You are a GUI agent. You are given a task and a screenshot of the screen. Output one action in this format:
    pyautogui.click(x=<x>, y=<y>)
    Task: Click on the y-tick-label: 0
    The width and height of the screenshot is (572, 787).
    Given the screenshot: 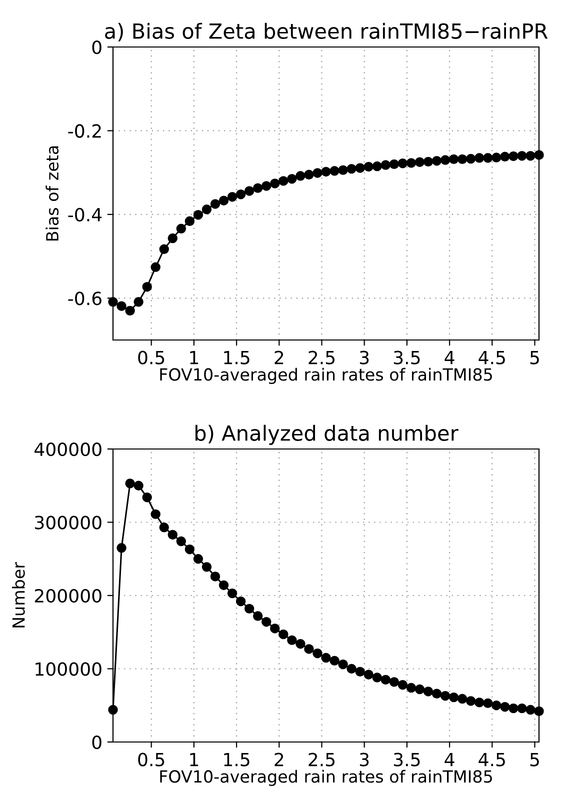 What is the action you would take?
    pyautogui.click(x=97, y=47)
    